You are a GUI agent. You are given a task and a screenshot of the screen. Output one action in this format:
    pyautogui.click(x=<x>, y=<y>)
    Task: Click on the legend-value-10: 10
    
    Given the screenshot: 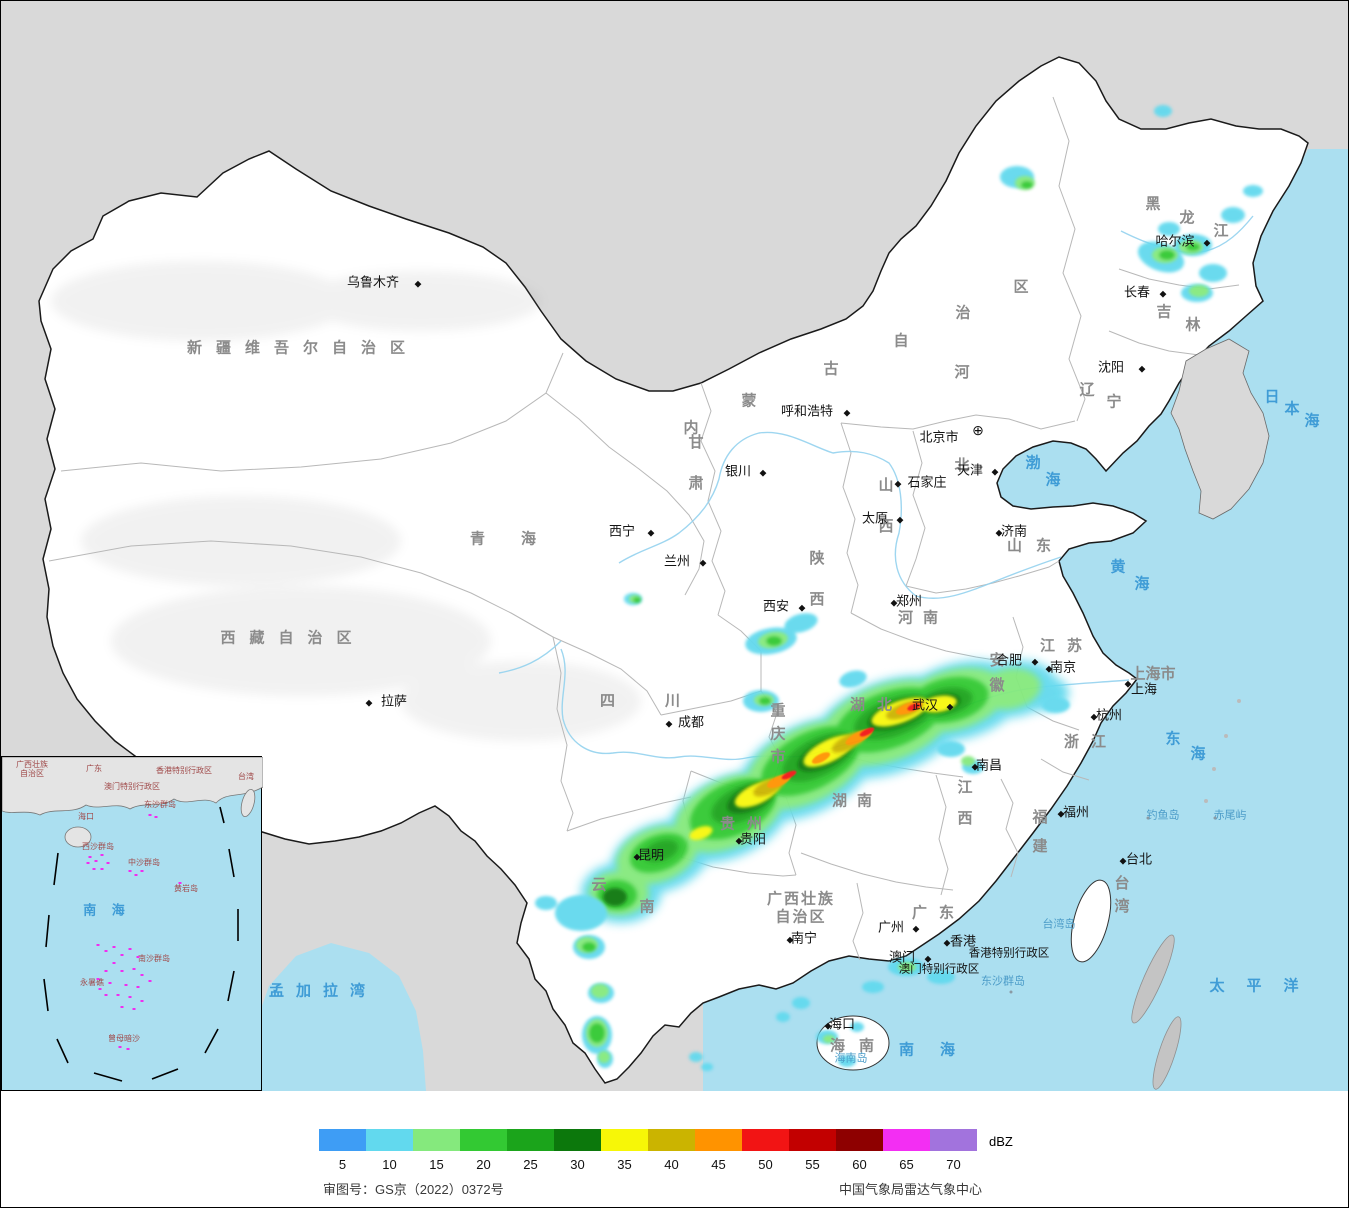 What is the action you would take?
    pyautogui.click(x=389, y=1164)
    